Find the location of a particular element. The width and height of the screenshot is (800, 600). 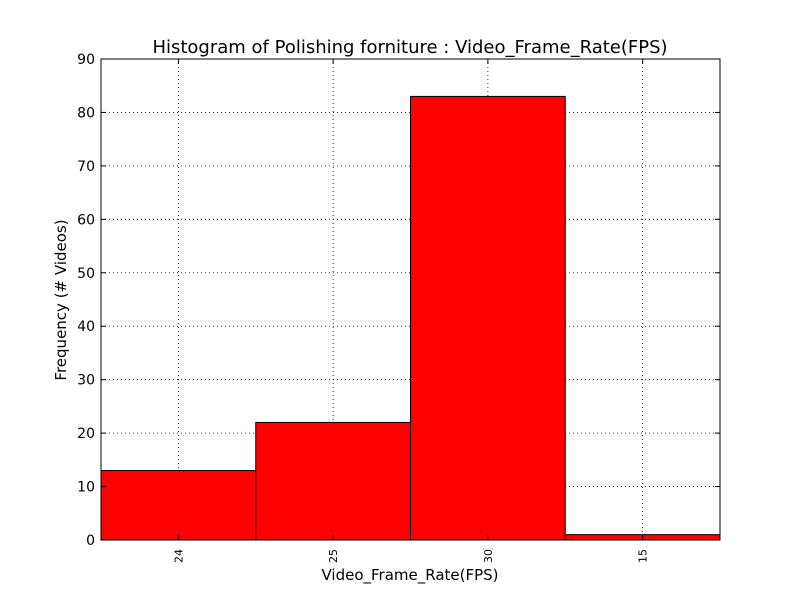

x-tick-label: 24 is located at coordinates (178, 556).